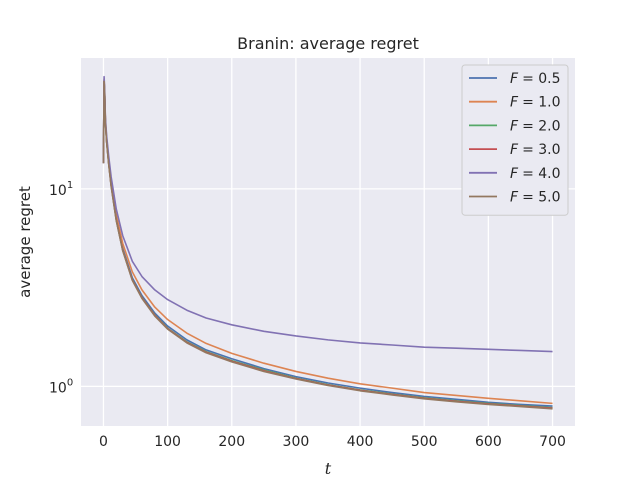 The image size is (640, 480). Describe the element at coordinates (552, 442) in the screenshot. I see `x-tick-label: 700` at that location.